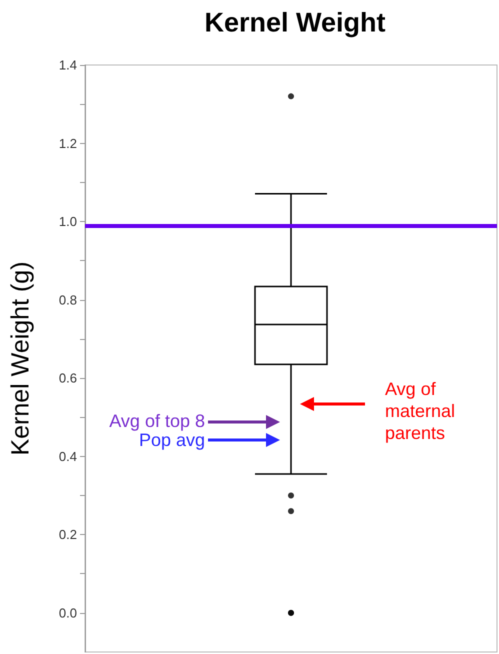  I want to click on y-tick-label: 0.0, so click(67, 612).